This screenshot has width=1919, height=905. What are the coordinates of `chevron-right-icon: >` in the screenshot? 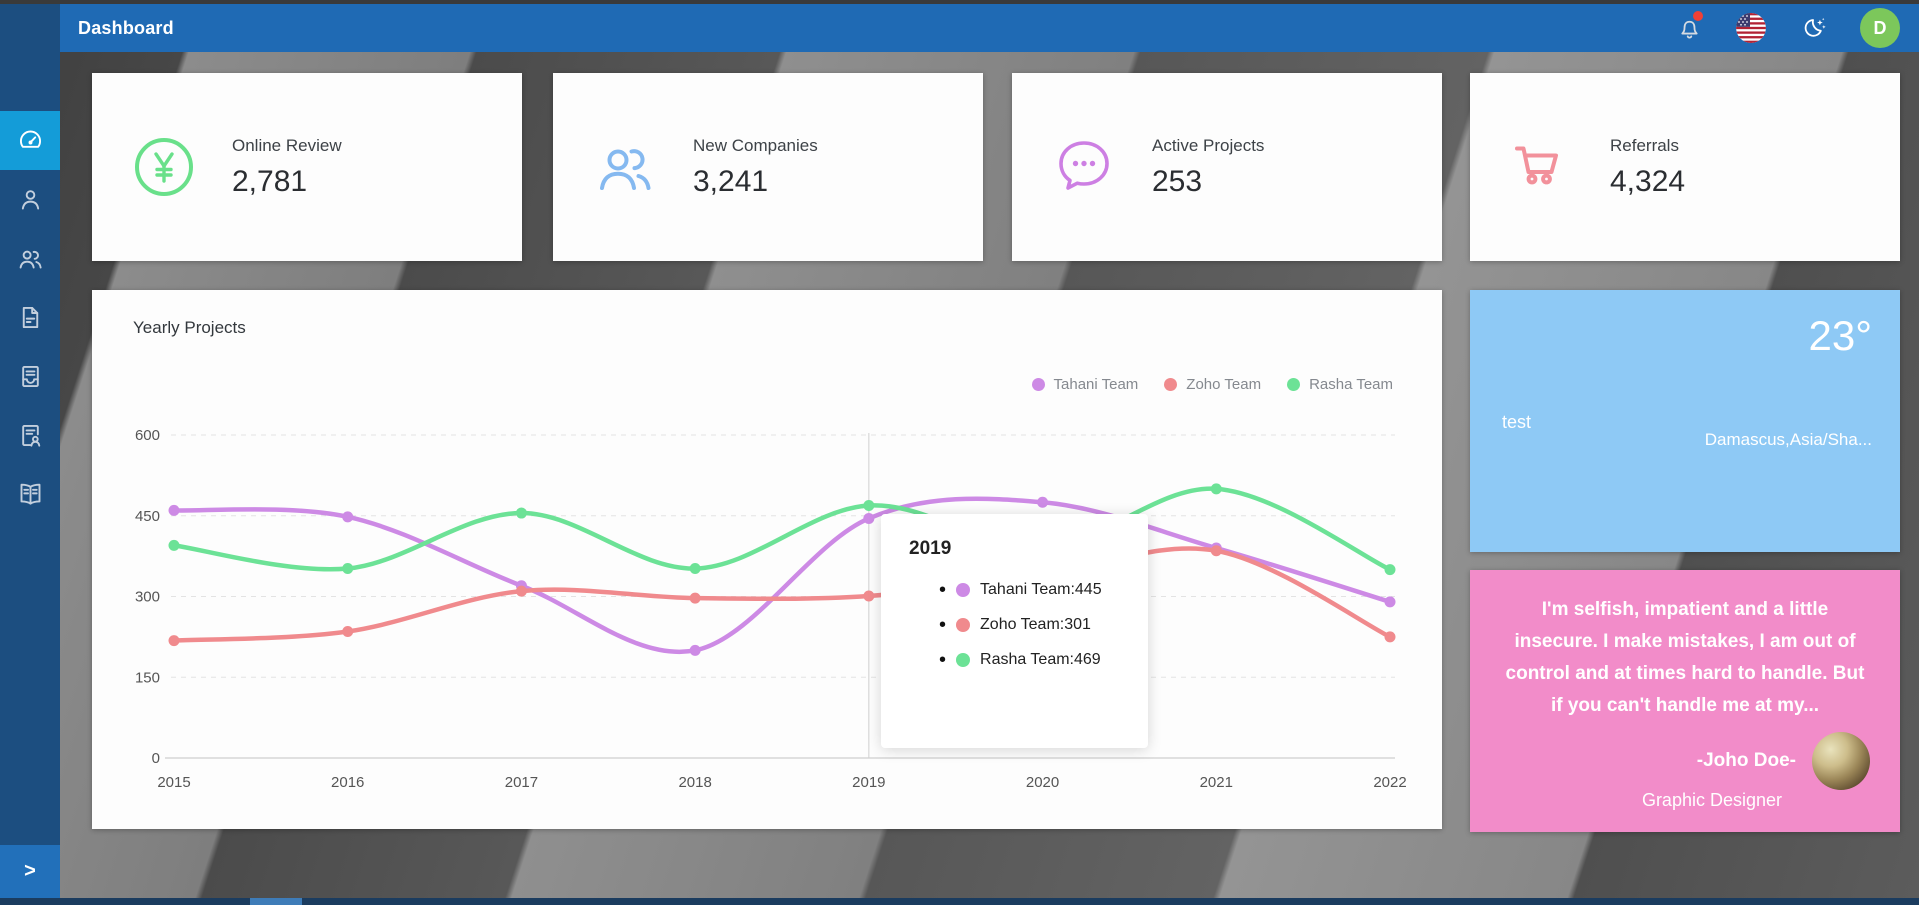 It's located at (30, 871).